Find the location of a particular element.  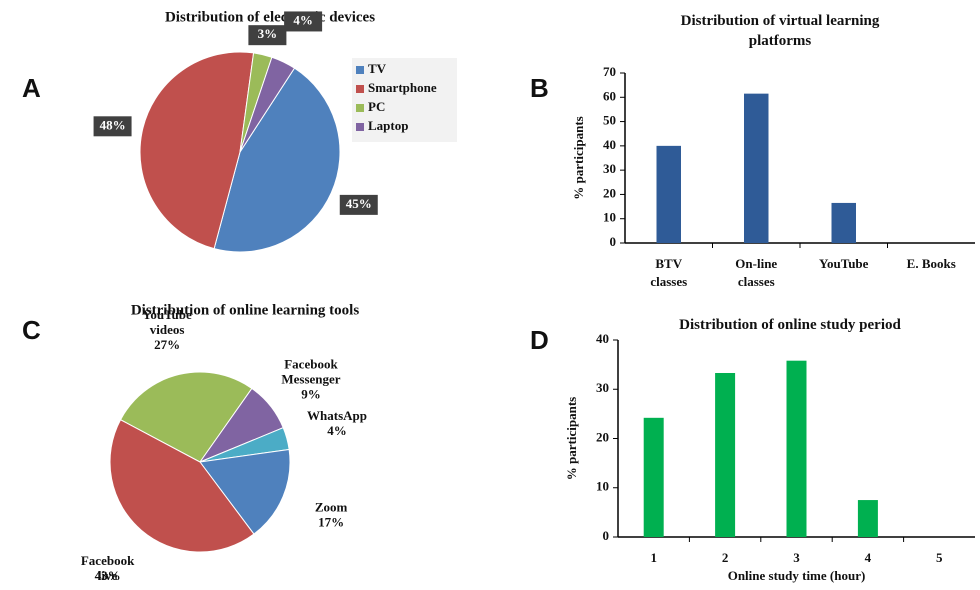

x-tick-label: 5 is located at coordinates (939, 557).